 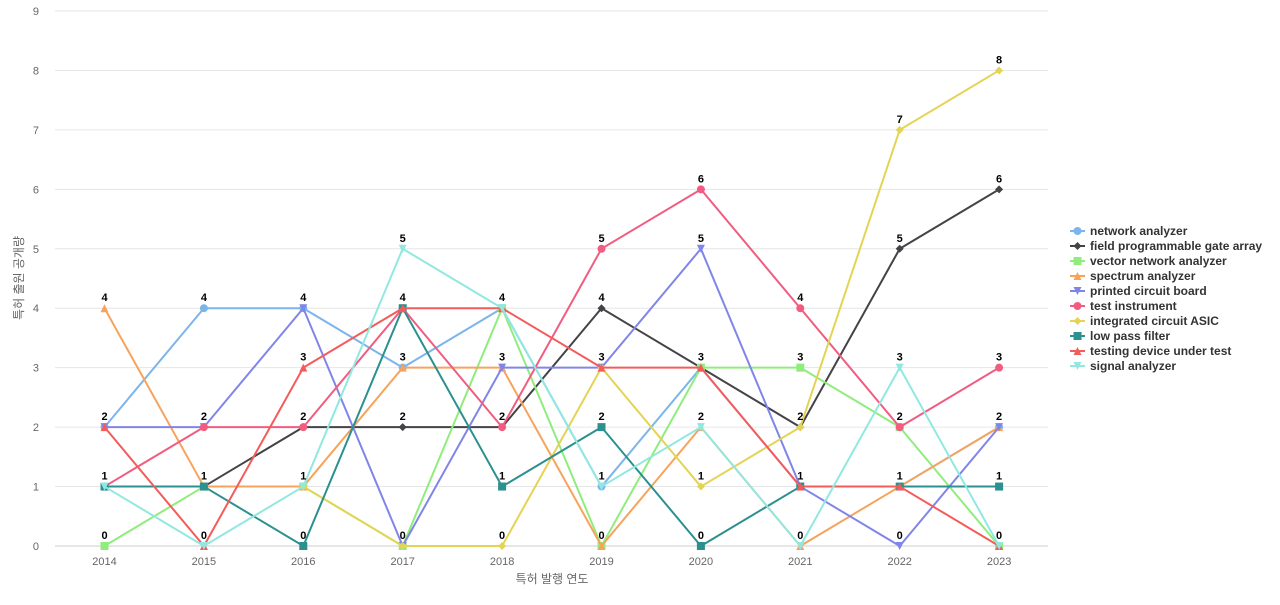 I want to click on legend-item: test instrument, so click(x=1123, y=306).